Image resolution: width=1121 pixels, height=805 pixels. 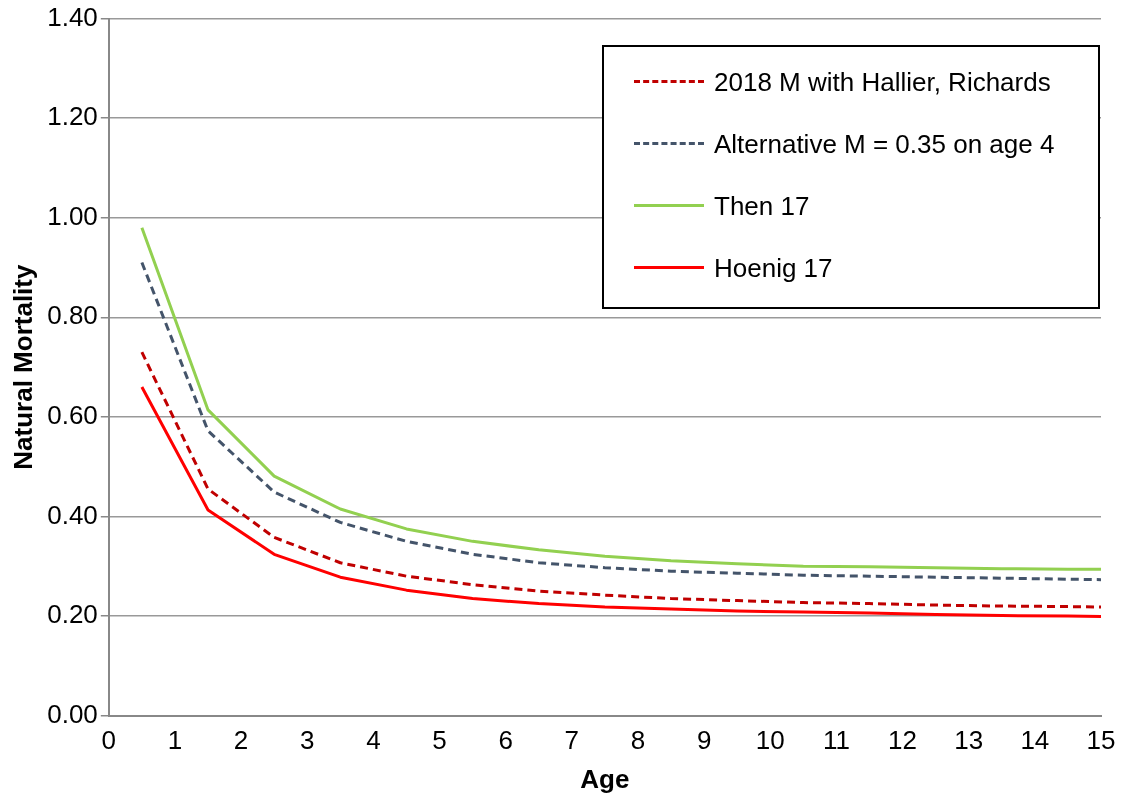 I want to click on legend-label: Then 17, so click(x=762, y=206).